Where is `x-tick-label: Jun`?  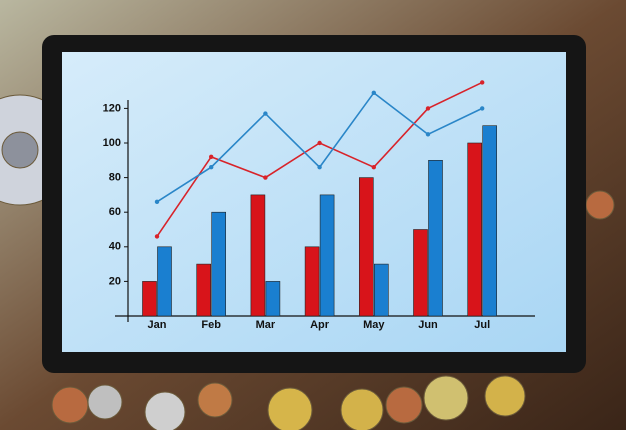 x-tick-label: Jun is located at coordinates (428, 325).